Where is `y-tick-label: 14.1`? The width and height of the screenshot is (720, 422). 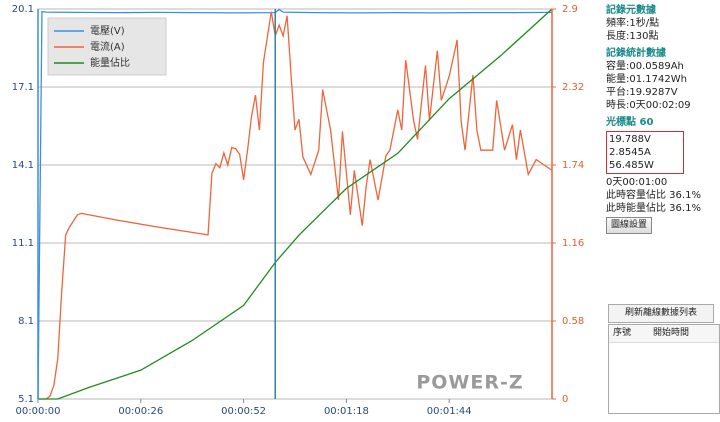 y-tick-label: 14.1 is located at coordinates (23, 165).